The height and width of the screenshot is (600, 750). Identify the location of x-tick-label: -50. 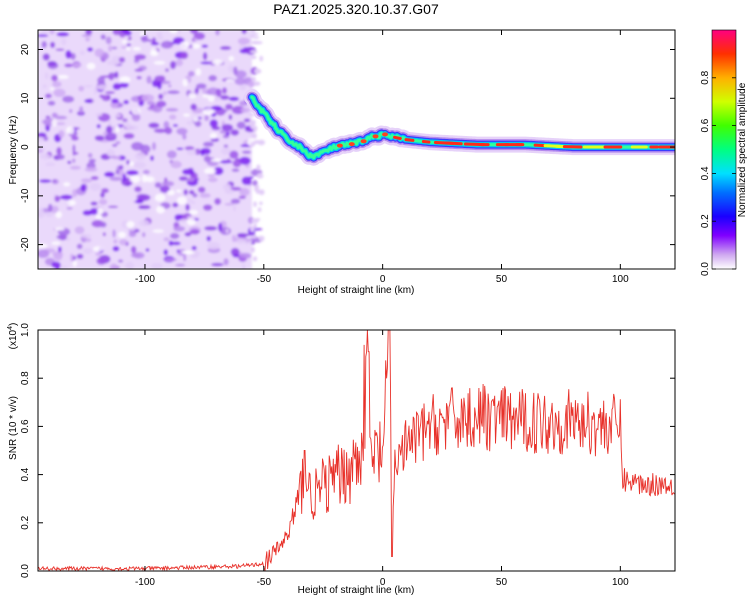
(264, 582).